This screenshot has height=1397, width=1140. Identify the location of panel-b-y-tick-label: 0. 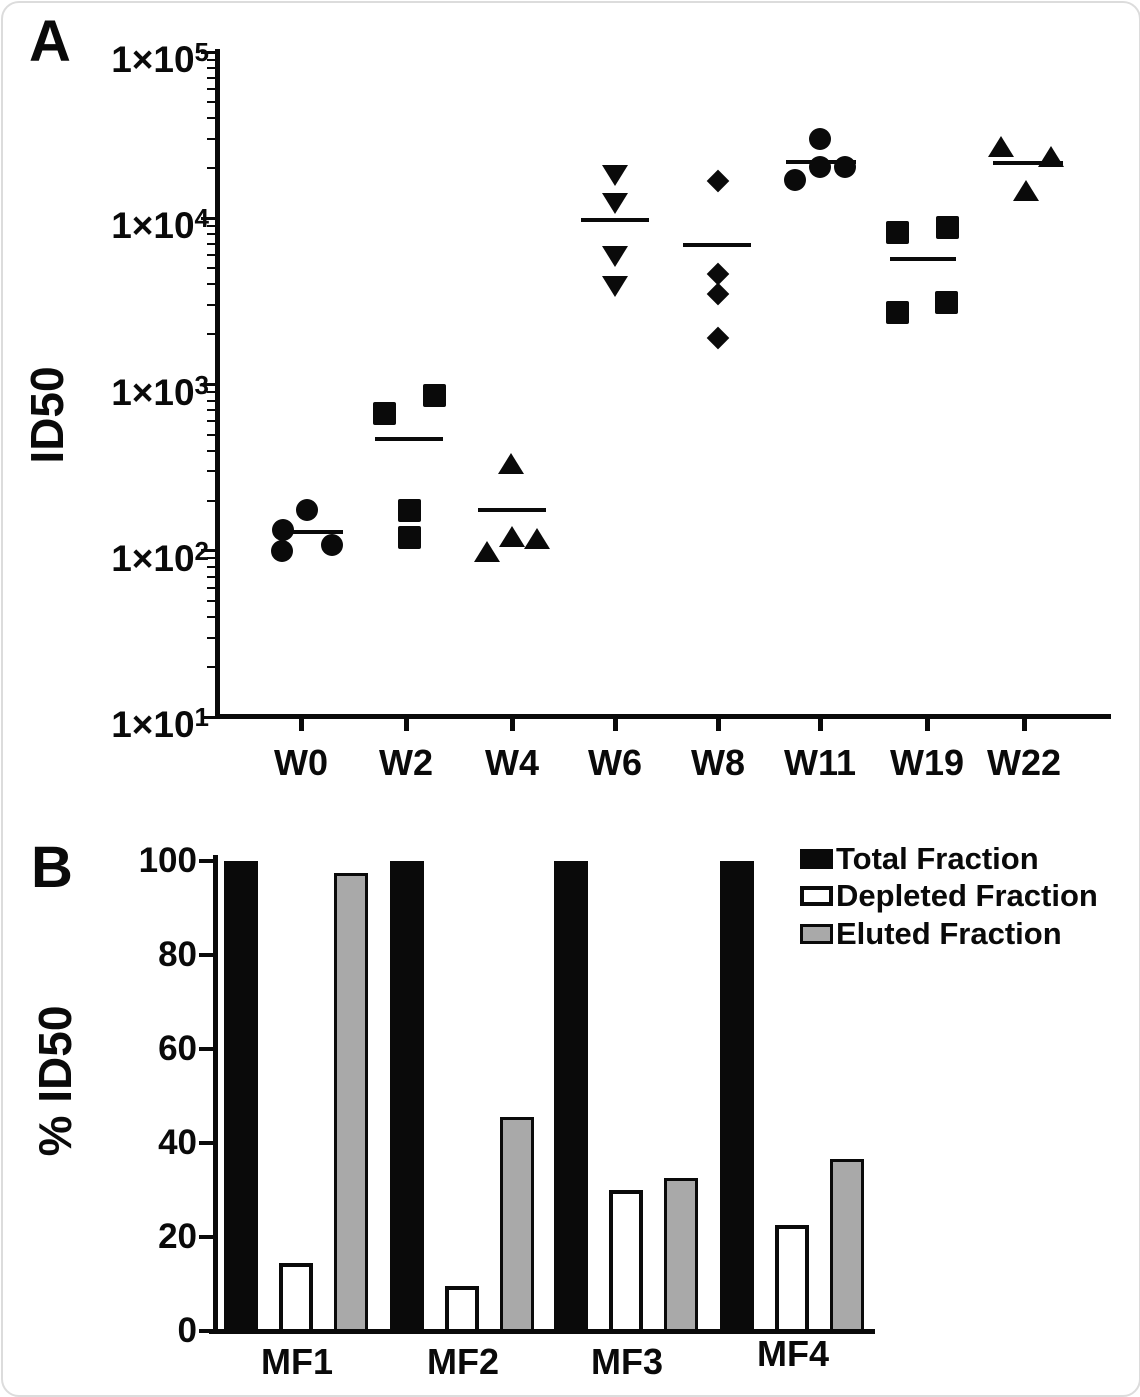
(187, 1330).